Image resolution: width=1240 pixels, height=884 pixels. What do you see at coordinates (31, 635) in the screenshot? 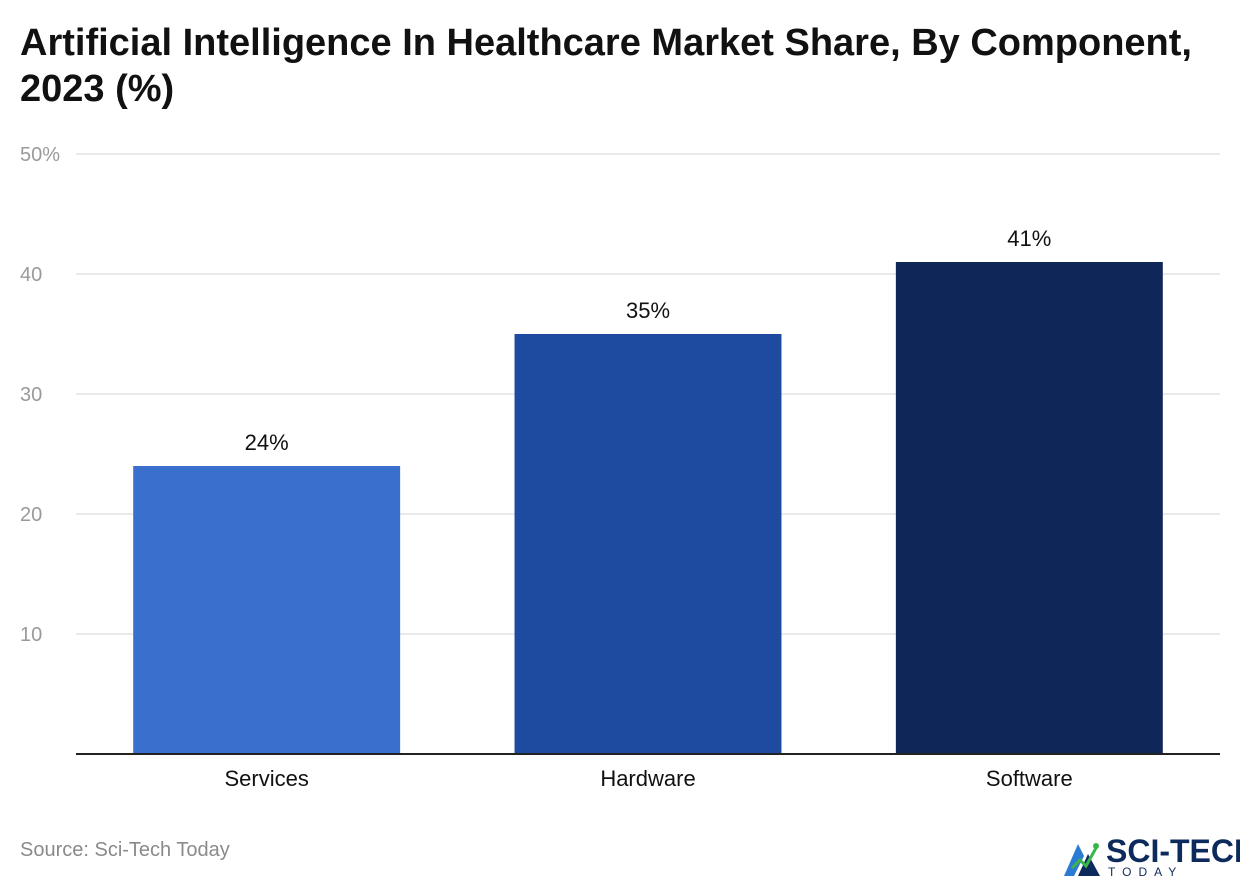
I see `y-tick-label: 10` at bounding box center [31, 635].